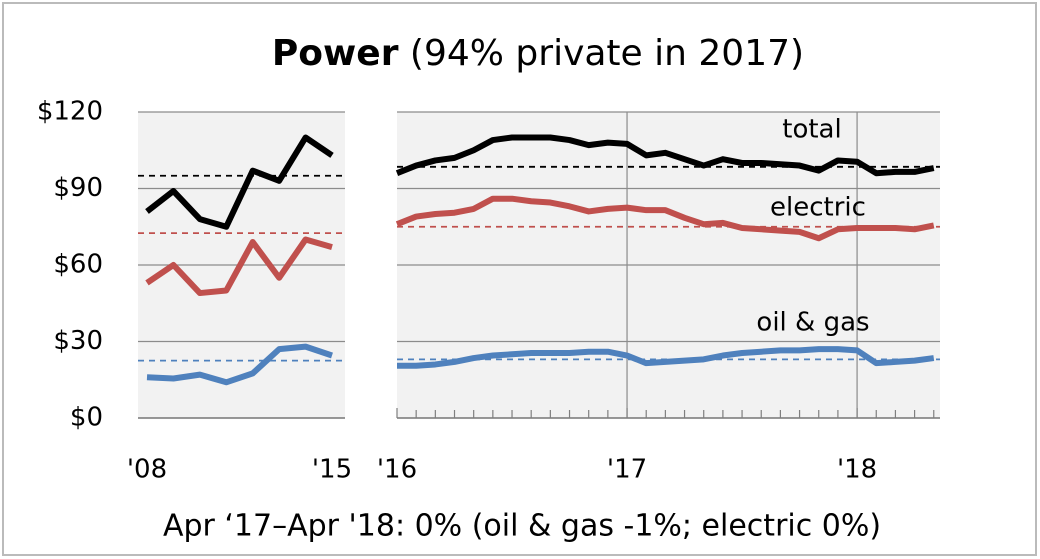  What do you see at coordinates (818, 208) in the screenshot?
I see `series-label: electric` at bounding box center [818, 208].